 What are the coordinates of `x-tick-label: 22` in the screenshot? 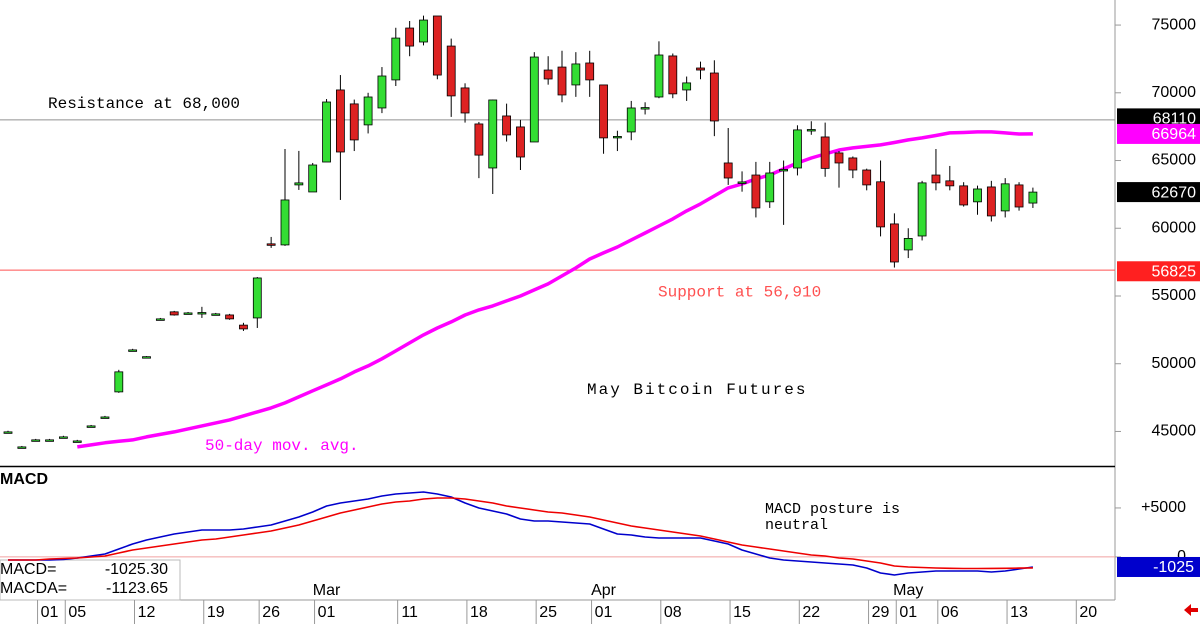 It's located at (811, 612).